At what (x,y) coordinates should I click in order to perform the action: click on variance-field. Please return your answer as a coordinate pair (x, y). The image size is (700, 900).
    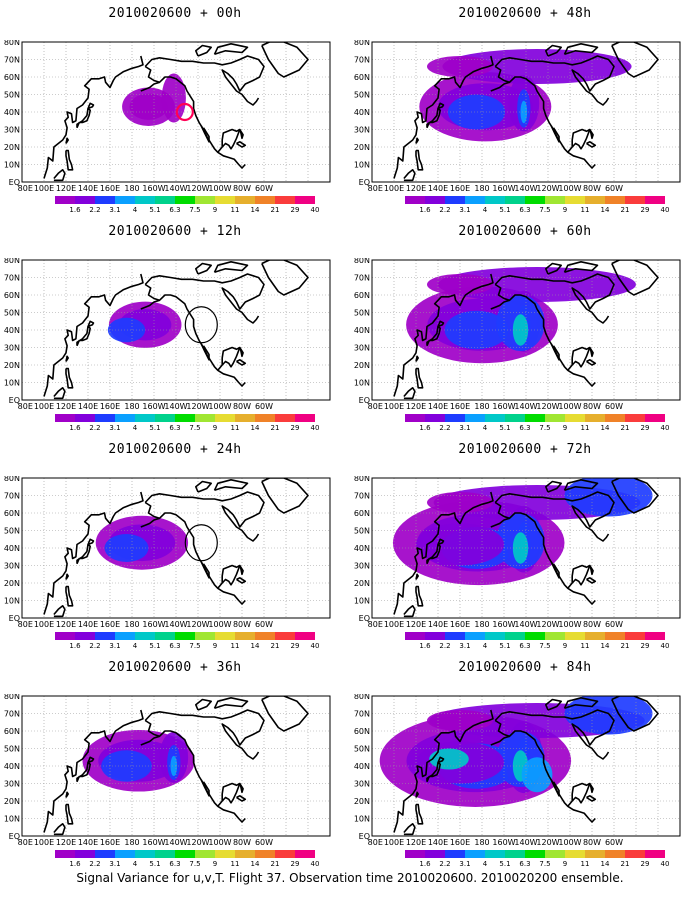
    Looking at the image, I should click on (525, 95).